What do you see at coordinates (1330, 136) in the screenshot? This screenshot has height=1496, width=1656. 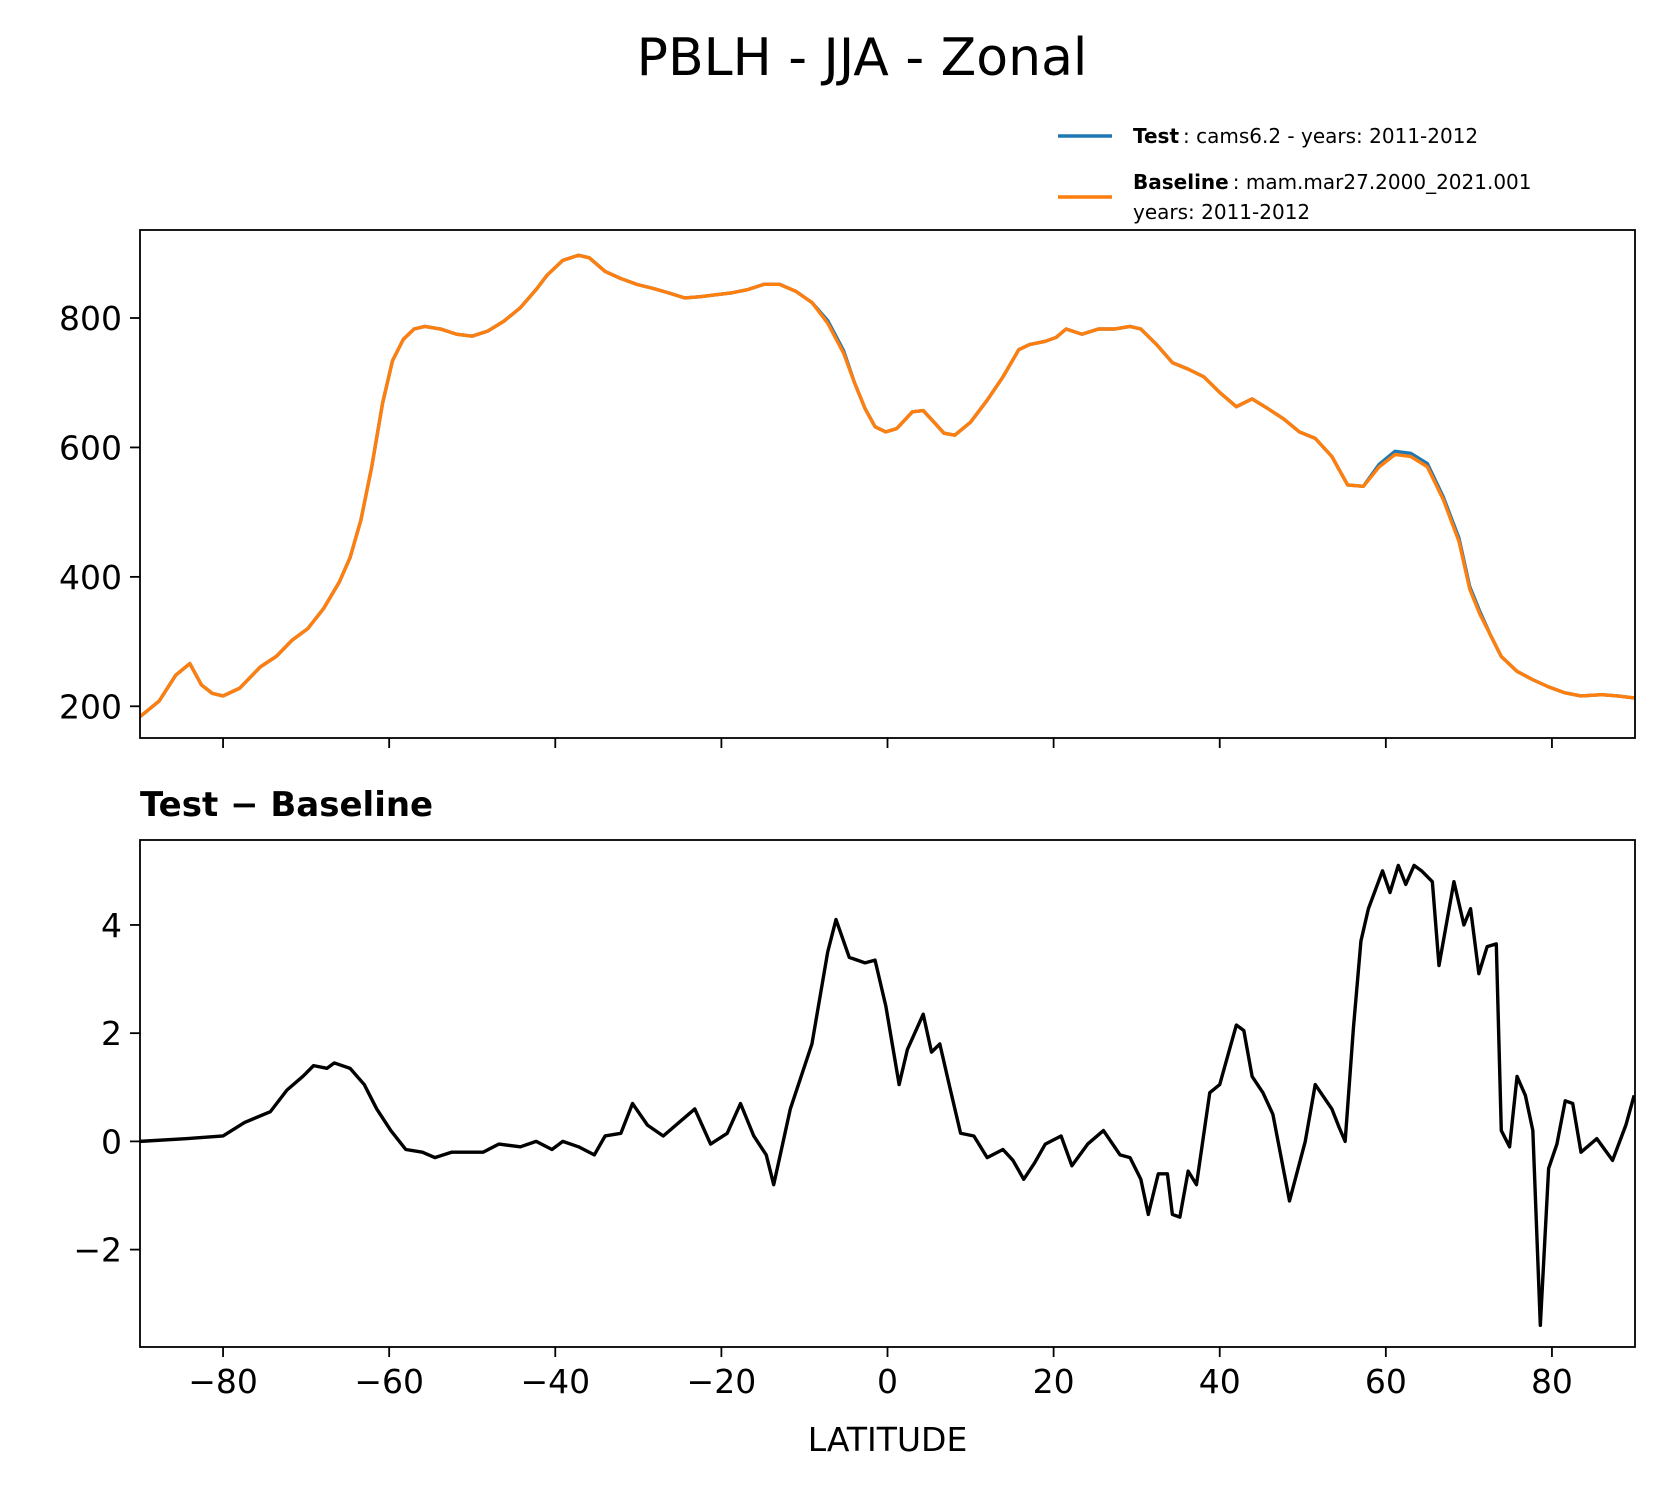 I see `legend-description: : cams6.2 - years: 2011-2012` at bounding box center [1330, 136].